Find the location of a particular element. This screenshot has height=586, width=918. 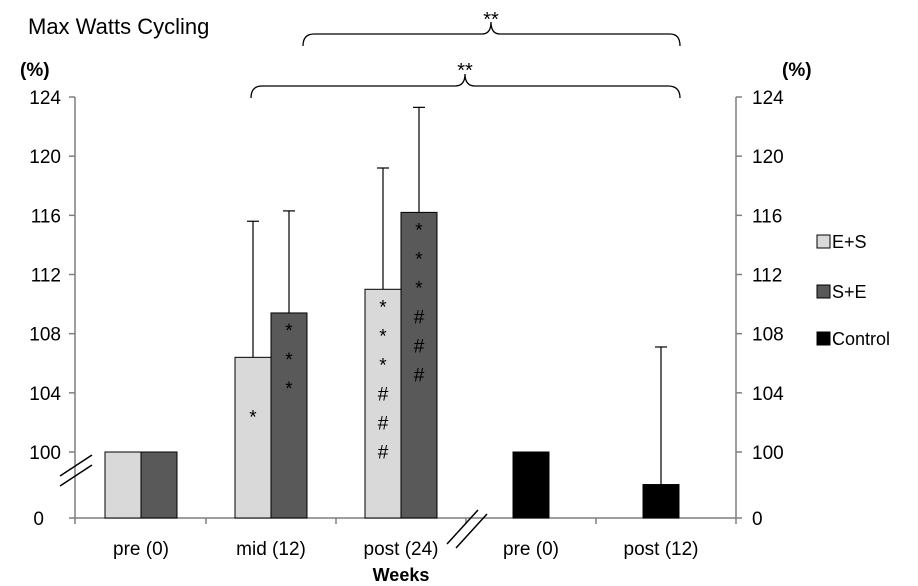

bracket-upper is located at coordinates (491, 34).